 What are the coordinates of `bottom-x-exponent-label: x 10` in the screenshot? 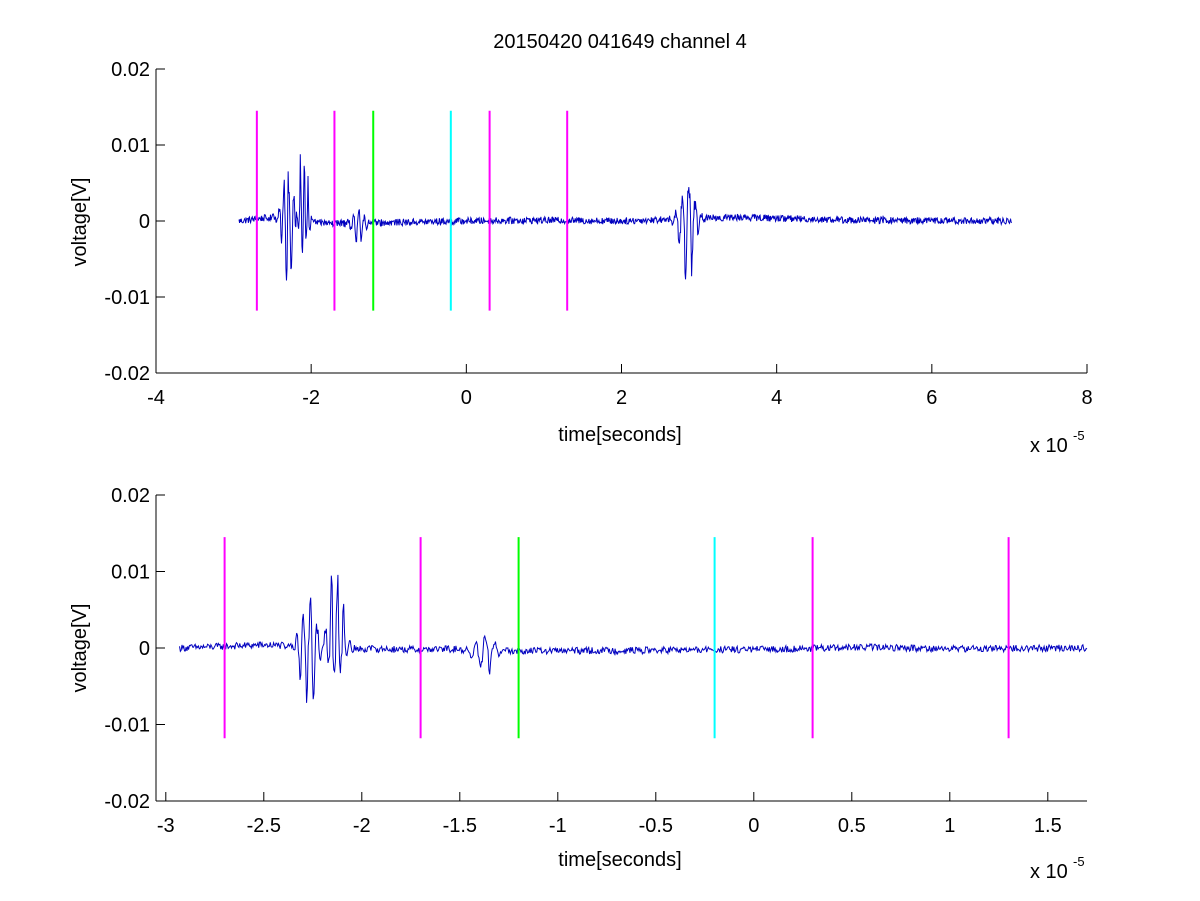 It's located at (1049, 872).